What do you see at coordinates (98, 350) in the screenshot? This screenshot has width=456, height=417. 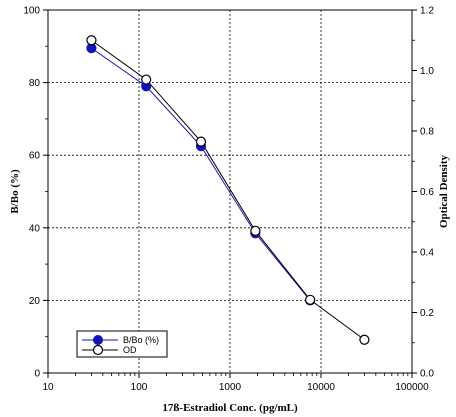 I see `legend-swatch-marker-od` at bounding box center [98, 350].